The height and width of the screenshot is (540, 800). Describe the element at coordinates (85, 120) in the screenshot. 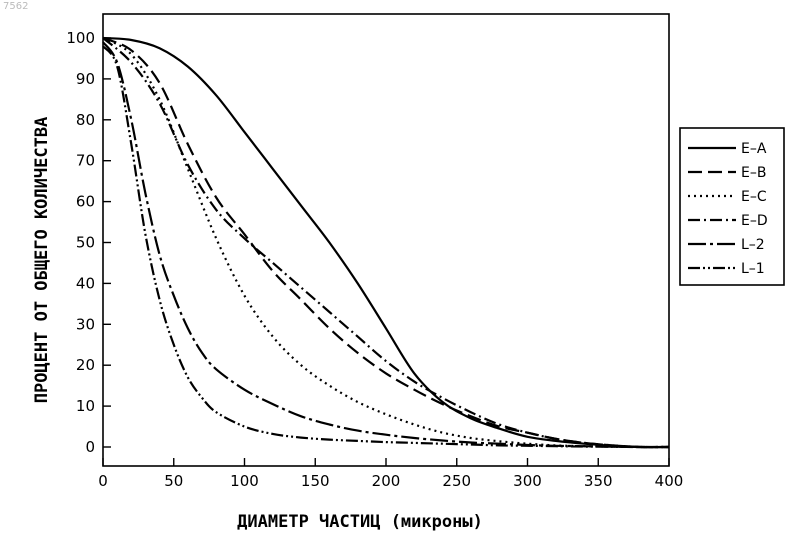

I see `y-tick-label: 80` at that location.